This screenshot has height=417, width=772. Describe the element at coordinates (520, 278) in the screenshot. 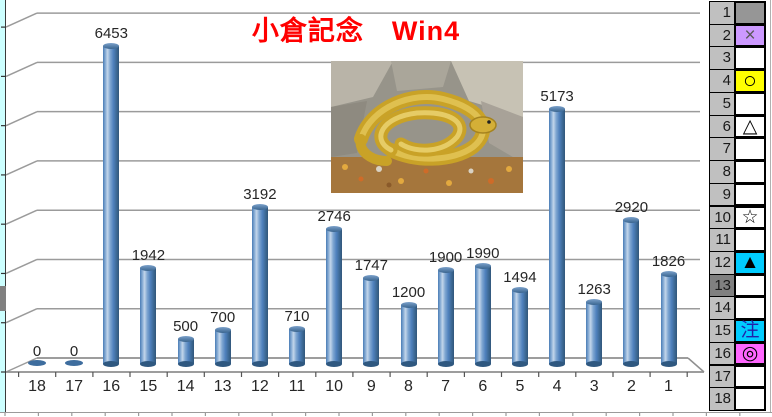

I see `bar-value-label: 1494` at that location.